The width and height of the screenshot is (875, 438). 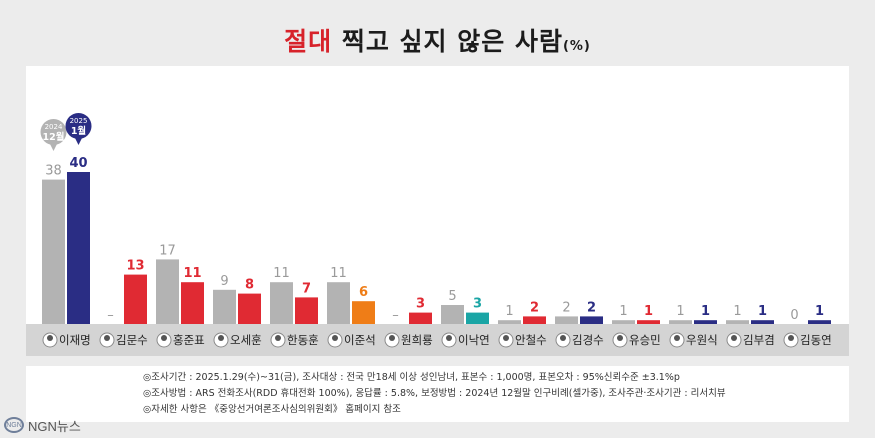 I want to click on value-label-prev-8: 5, so click(x=452, y=296).